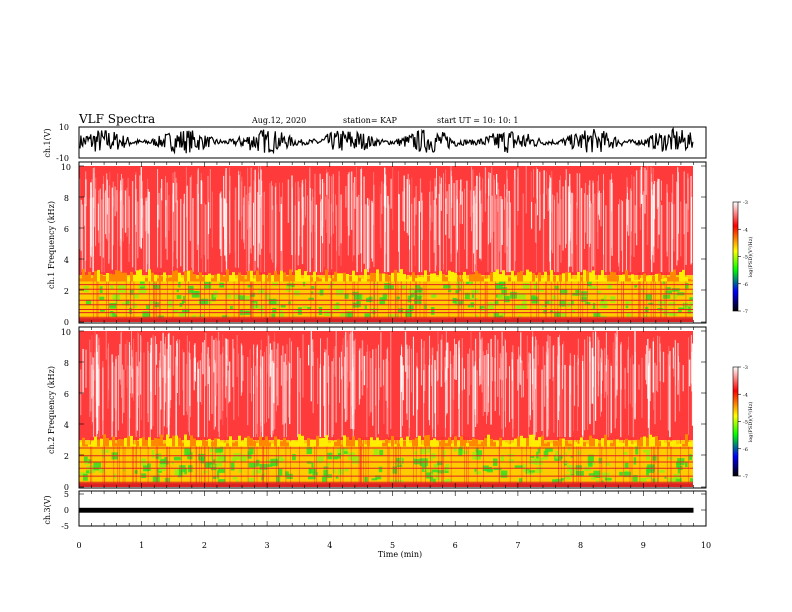 The image size is (792, 612). Describe the element at coordinates (51, 245) in the screenshot. I see `ch1-spec-ylabel: ch.1 Frequency (kHz)` at that location.